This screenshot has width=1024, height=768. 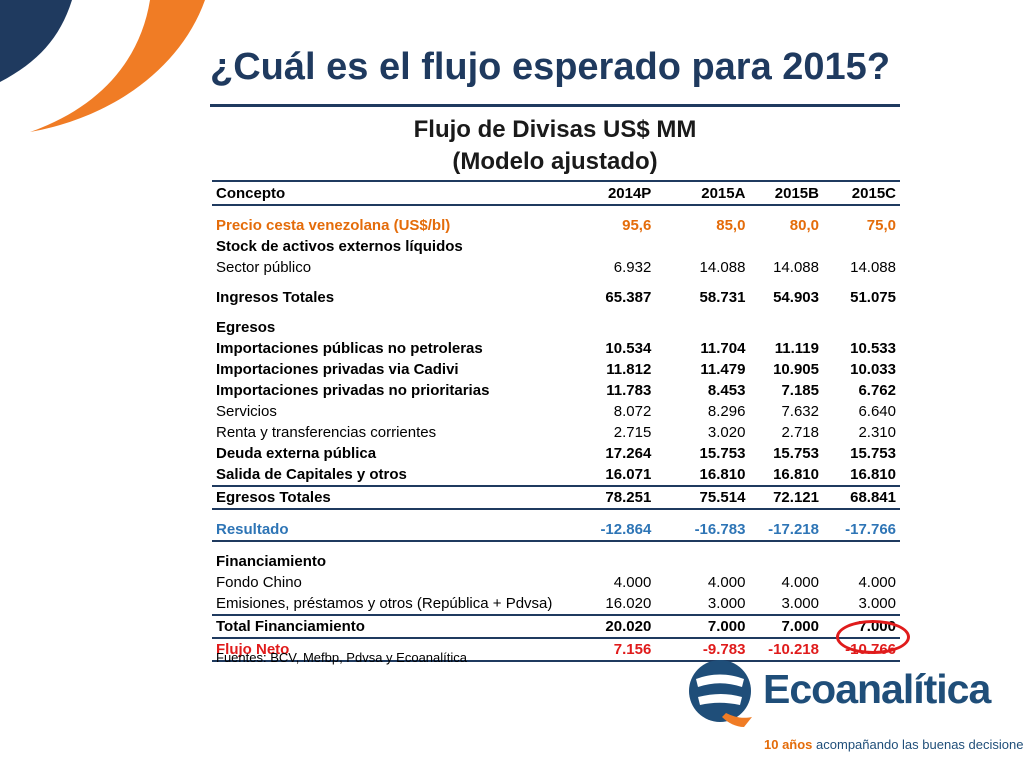 I want to click on cell-value: 51.075, so click(x=873, y=297).